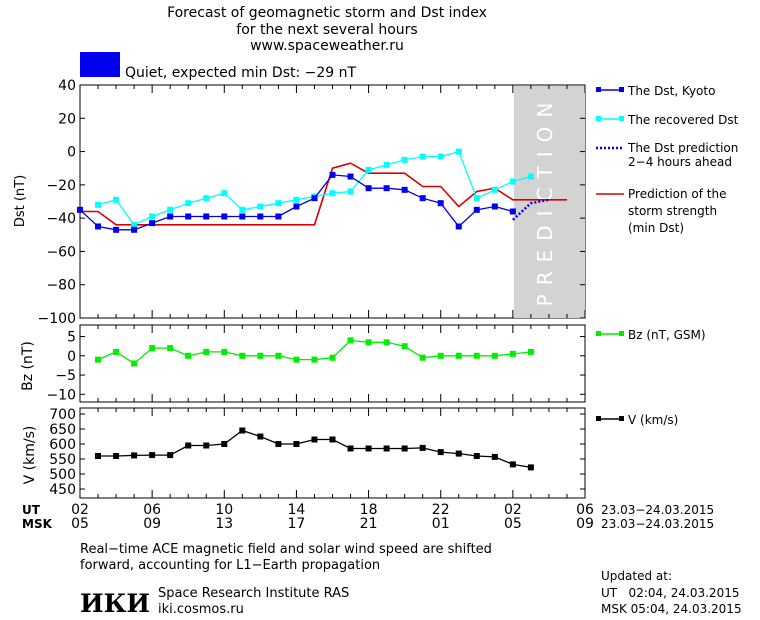 Image resolution: width=760 pixels, height=620 pixels. What do you see at coordinates (657, 524) in the screenshot?
I see `msk-date-range: 23.03−24.03.2015` at bounding box center [657, 524].